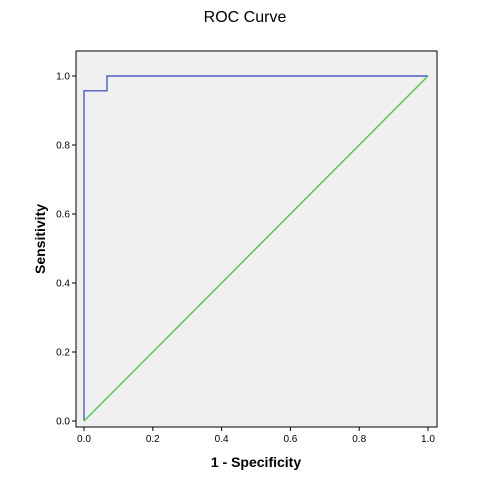  Describe the element at coordinates (63, 77) in the screenshot. I see `y-tick-label: 1.0` at that location.